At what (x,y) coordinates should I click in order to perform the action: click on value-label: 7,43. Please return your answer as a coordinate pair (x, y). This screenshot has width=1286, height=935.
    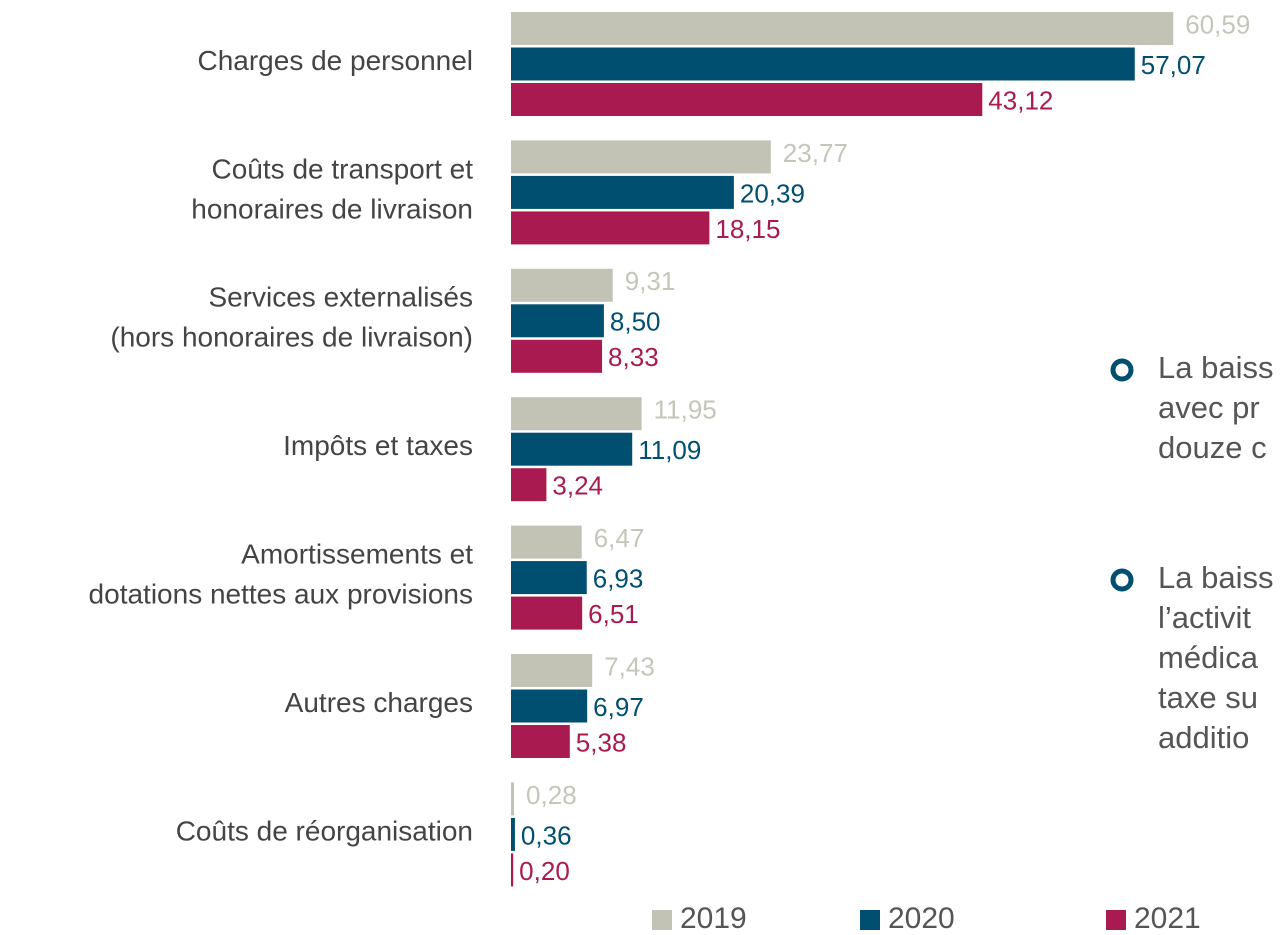
    Looking at the image, I should click on (629, 666).